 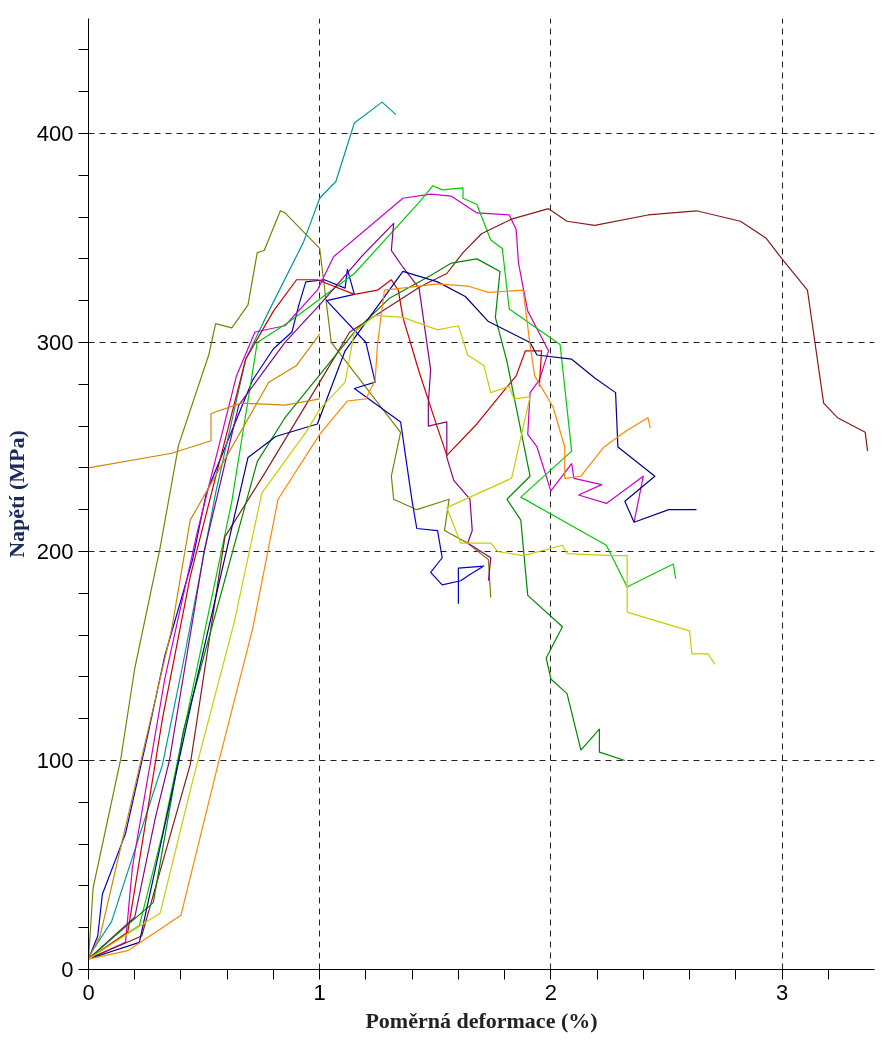 I want to click on y-tick-label: 400, so click(x=55, y=133).